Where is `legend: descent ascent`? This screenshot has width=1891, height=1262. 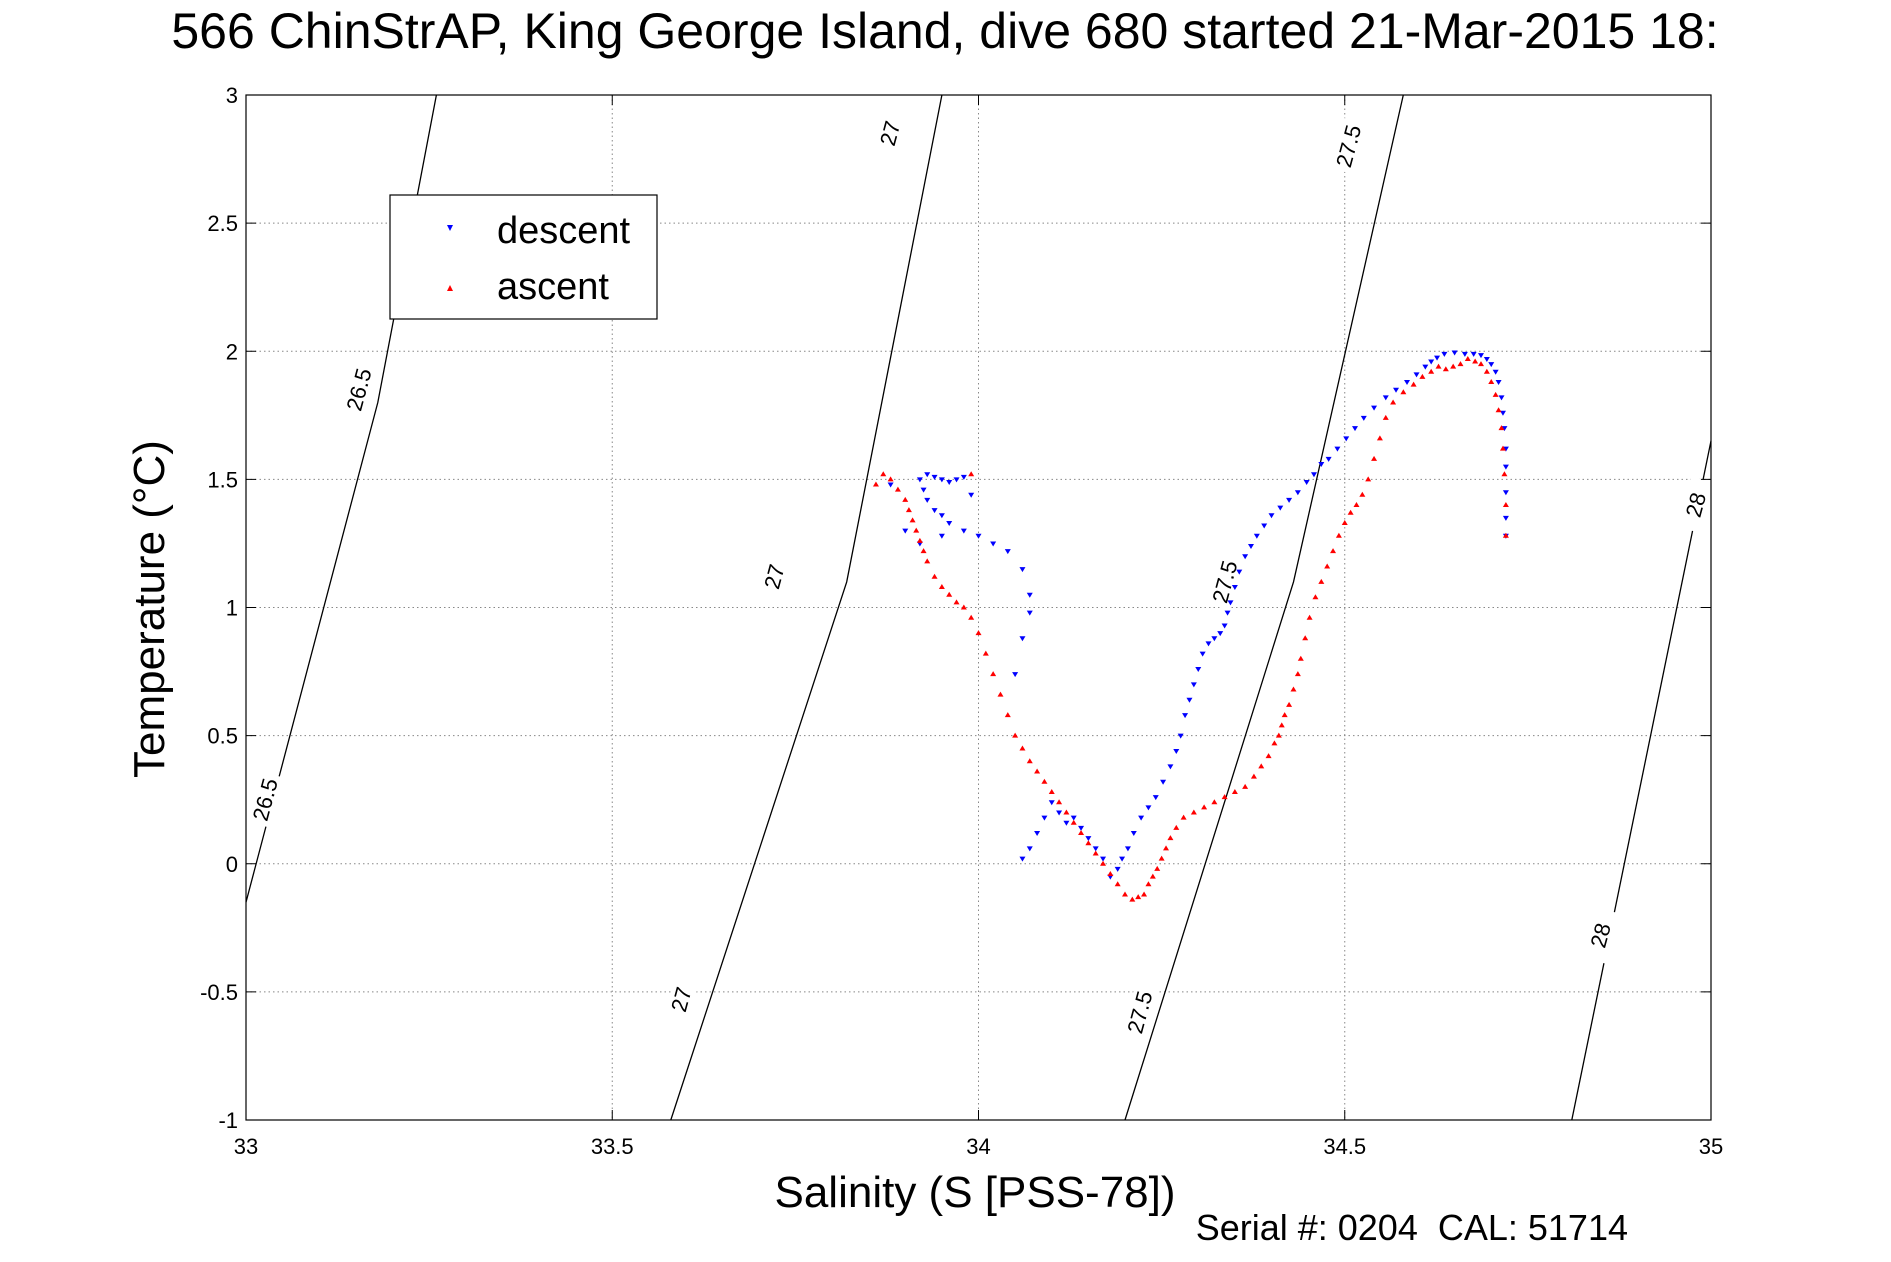
legend: descent ascent is located at coordinates (523, 257).